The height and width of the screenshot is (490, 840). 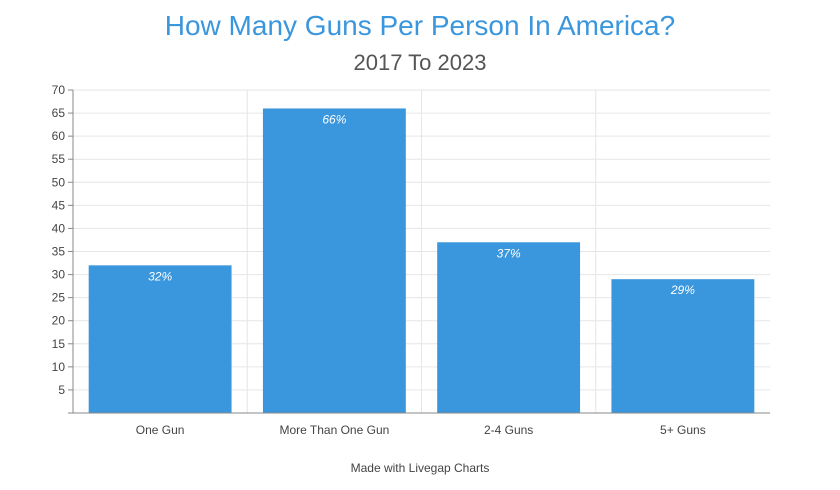 I want to click on y-tick-label: 65, so click(x=59, y=113).